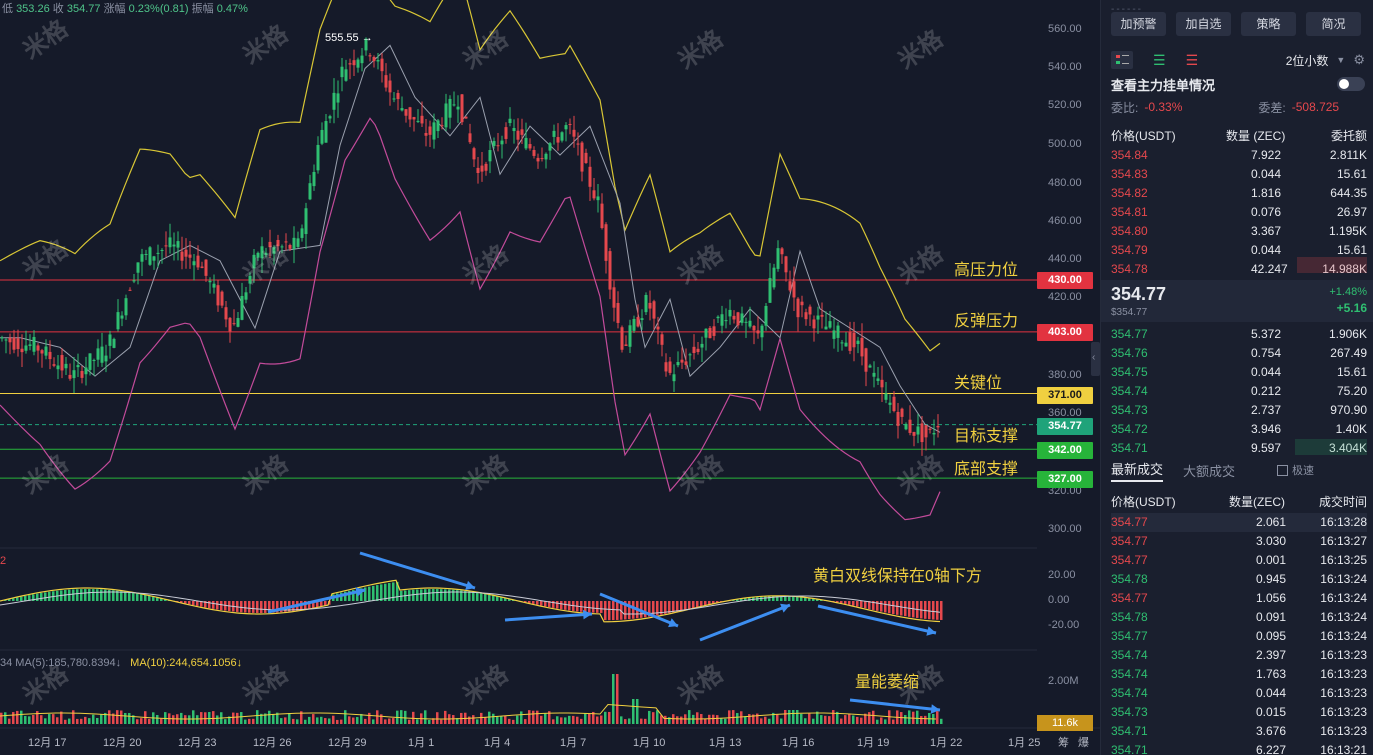 Image resolution: width=1373 pixels, height=755 pixels. Describe the element at coordinates (1266, 429) in the screenshot. I see `order-quantity: 3.946` at that location.